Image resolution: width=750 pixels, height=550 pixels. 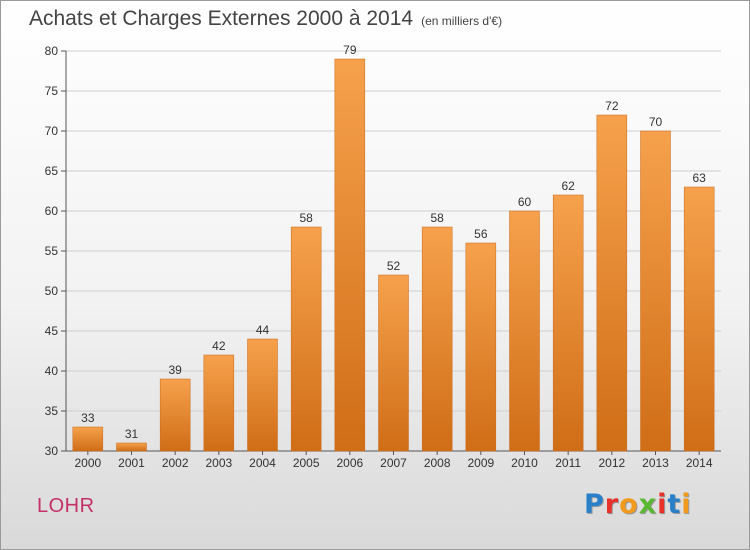 What do you see at coordinates (88, 418) in the screenshot?
I see `value-label: 33` at bounding box center [88, 418].